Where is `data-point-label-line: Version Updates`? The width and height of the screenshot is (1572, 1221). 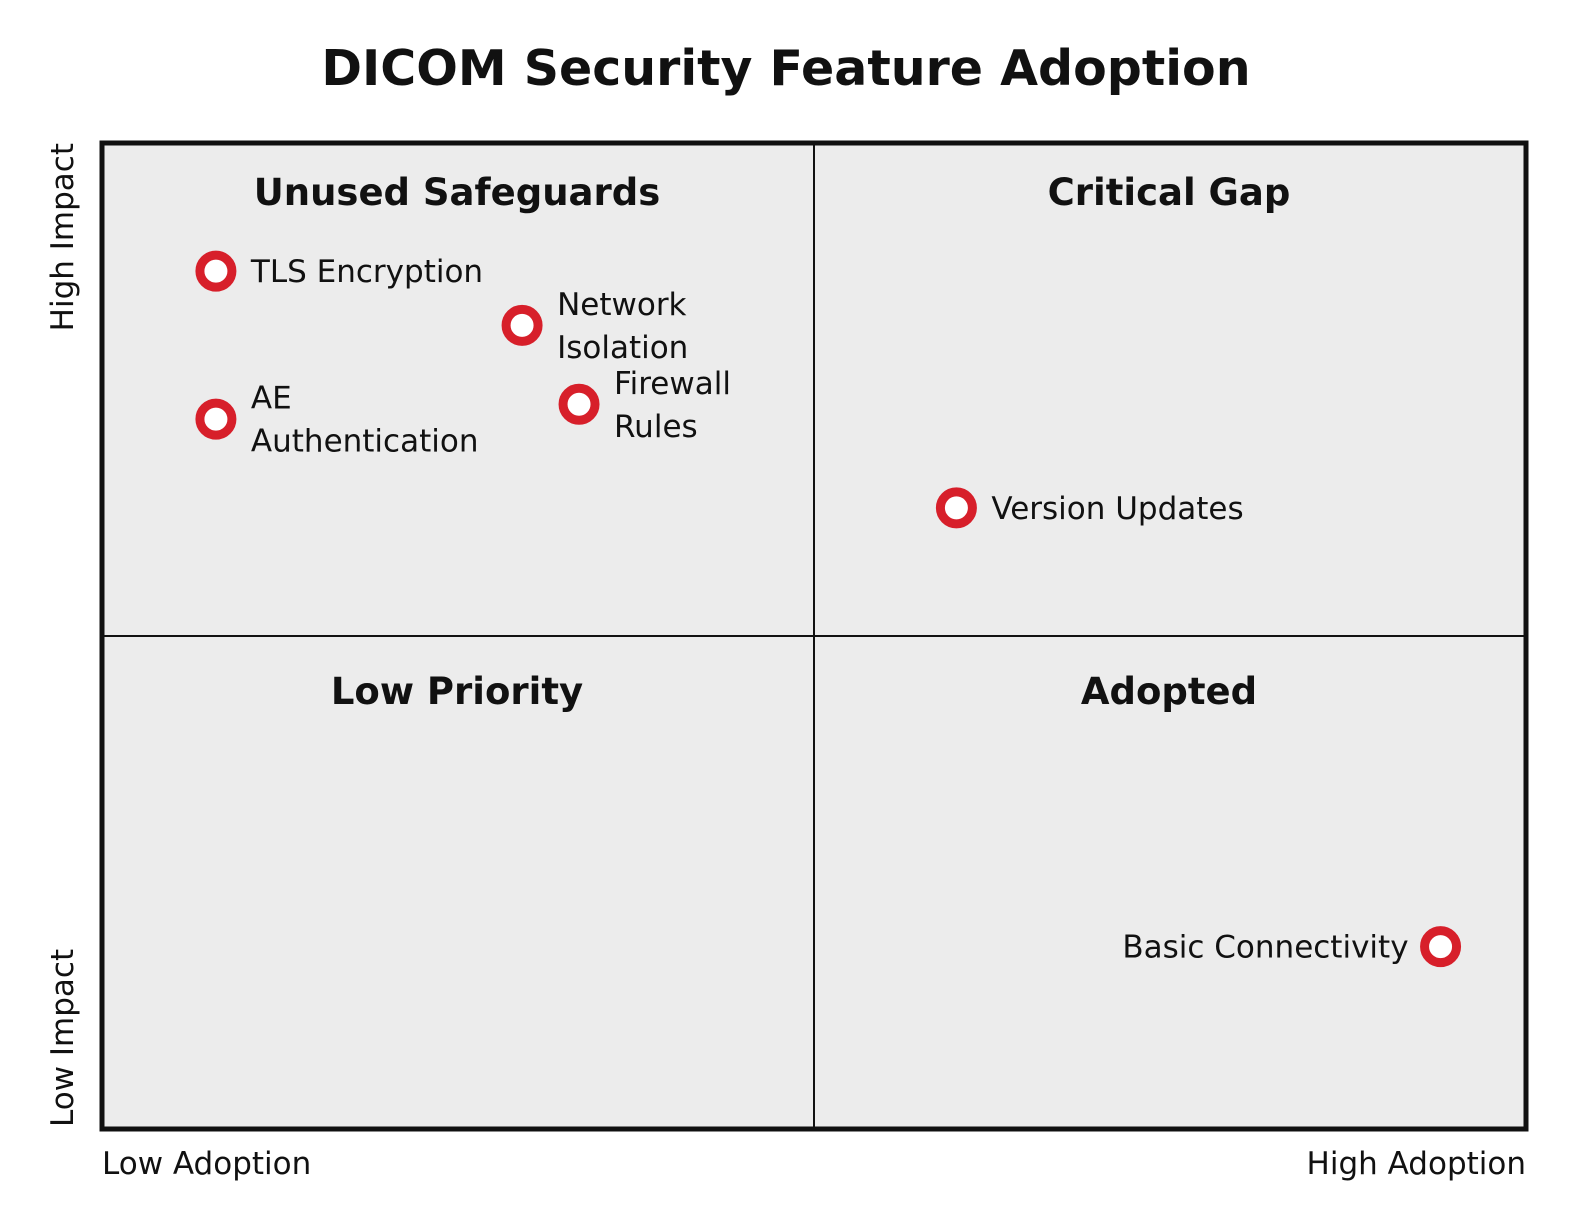
data-point-label-line: Version Updates is located at coordinates (1117, 509).